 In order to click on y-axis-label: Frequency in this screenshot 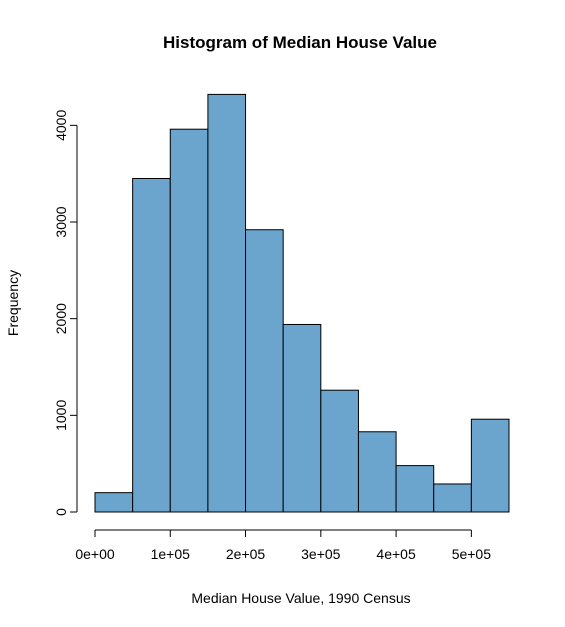, I will do `click(13, 303)`.